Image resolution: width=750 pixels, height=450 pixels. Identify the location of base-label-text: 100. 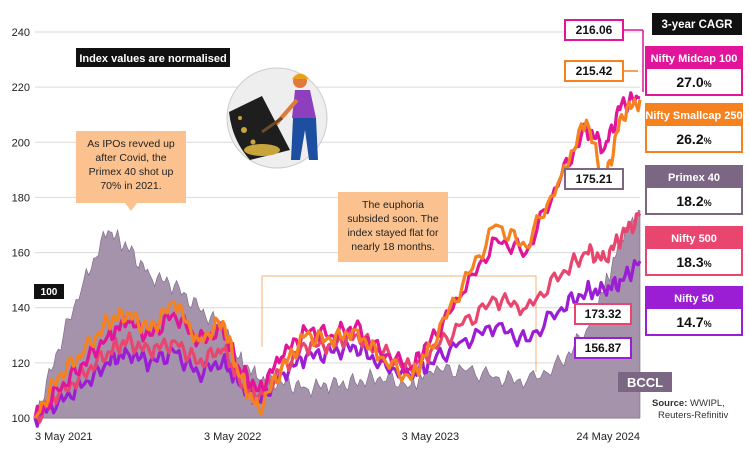
(49, 292).